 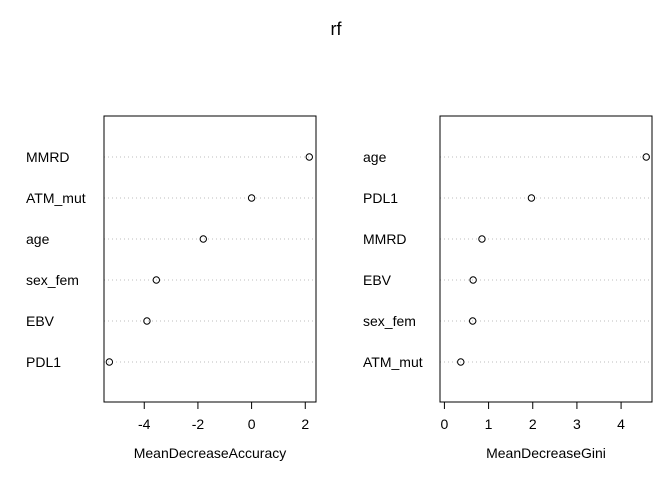 What do you see at coordinates (252, 424) in the screenshot?
I see `accuracy-x-tick-label: 0` at bounding box center [252, 424].